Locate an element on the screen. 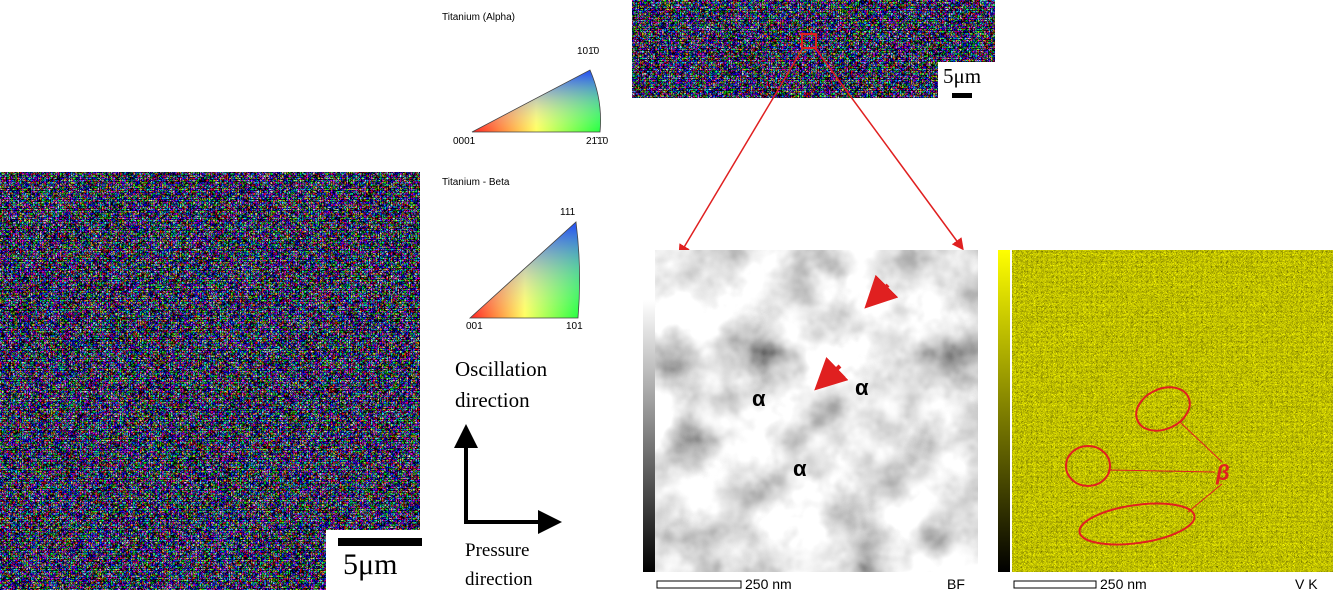 This screenshot has height=607, width=1333. beta-marks is located at coordinates (1144, 466).